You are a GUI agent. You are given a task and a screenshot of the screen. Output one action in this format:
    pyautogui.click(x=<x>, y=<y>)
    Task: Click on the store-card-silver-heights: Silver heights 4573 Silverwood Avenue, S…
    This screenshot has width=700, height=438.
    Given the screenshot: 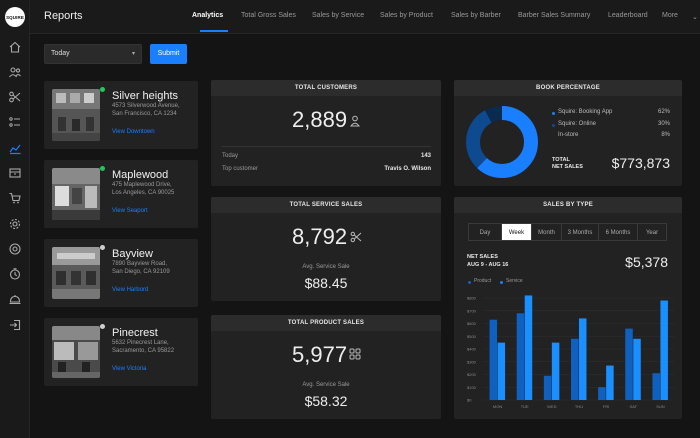 What is the action you would take?
    pyautogui.click(x=121, y=115)
    